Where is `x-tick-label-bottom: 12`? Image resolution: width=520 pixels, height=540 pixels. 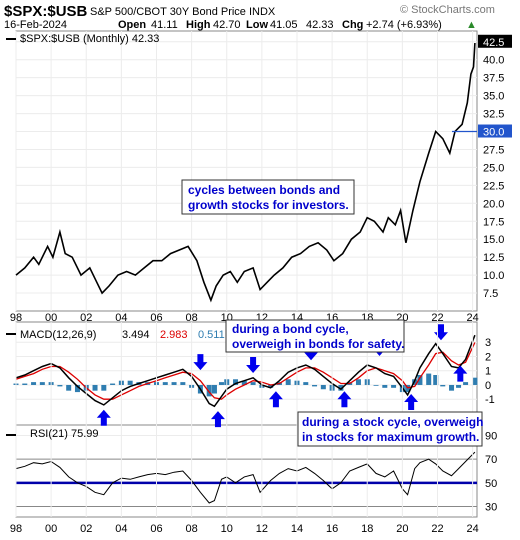 x-tick-label-bottom: 12 is located at coordinates (262, 529).